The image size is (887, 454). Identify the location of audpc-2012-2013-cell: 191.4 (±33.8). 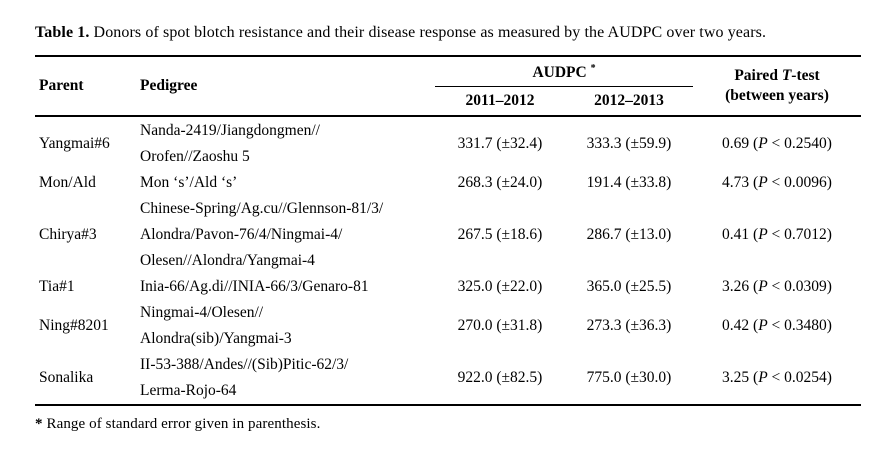
(629, 182).